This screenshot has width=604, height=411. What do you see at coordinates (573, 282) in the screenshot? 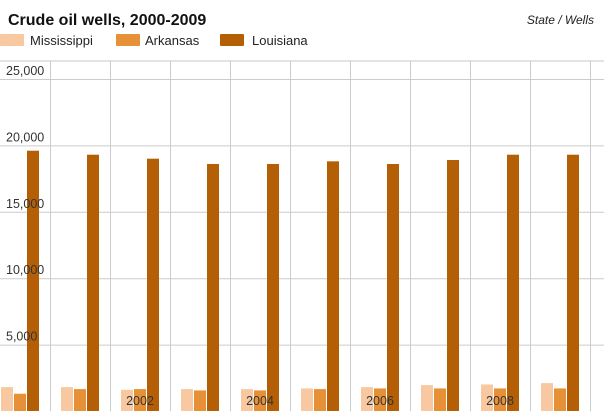
I see `bar-louisiana-2009` at bounding box center [573, 282].